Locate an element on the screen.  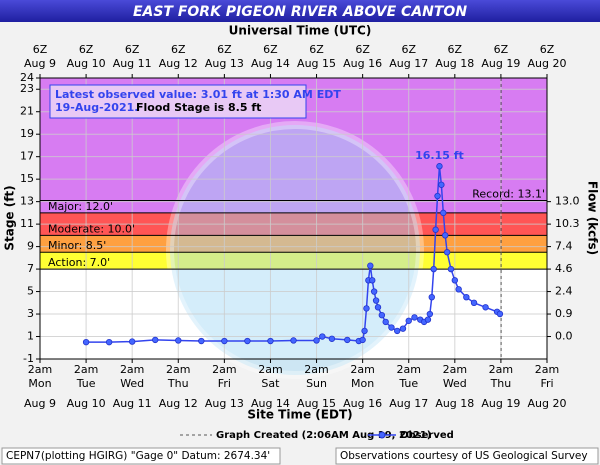
title-bar is located at coordinates (300, 11).